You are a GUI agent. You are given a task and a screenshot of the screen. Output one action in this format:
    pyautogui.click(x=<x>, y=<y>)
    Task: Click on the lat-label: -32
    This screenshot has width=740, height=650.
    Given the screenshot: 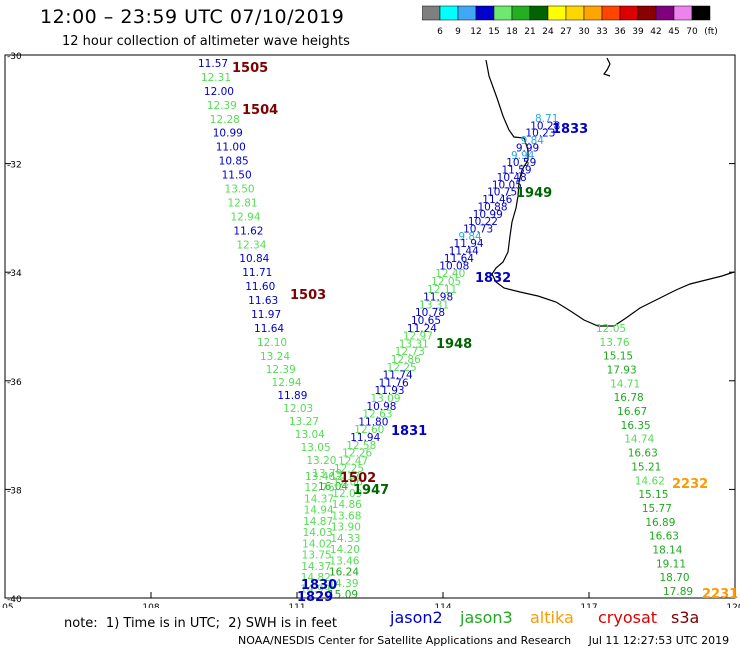 What is the action you would take?
    pyautogui.click(x=14, y=166)
    